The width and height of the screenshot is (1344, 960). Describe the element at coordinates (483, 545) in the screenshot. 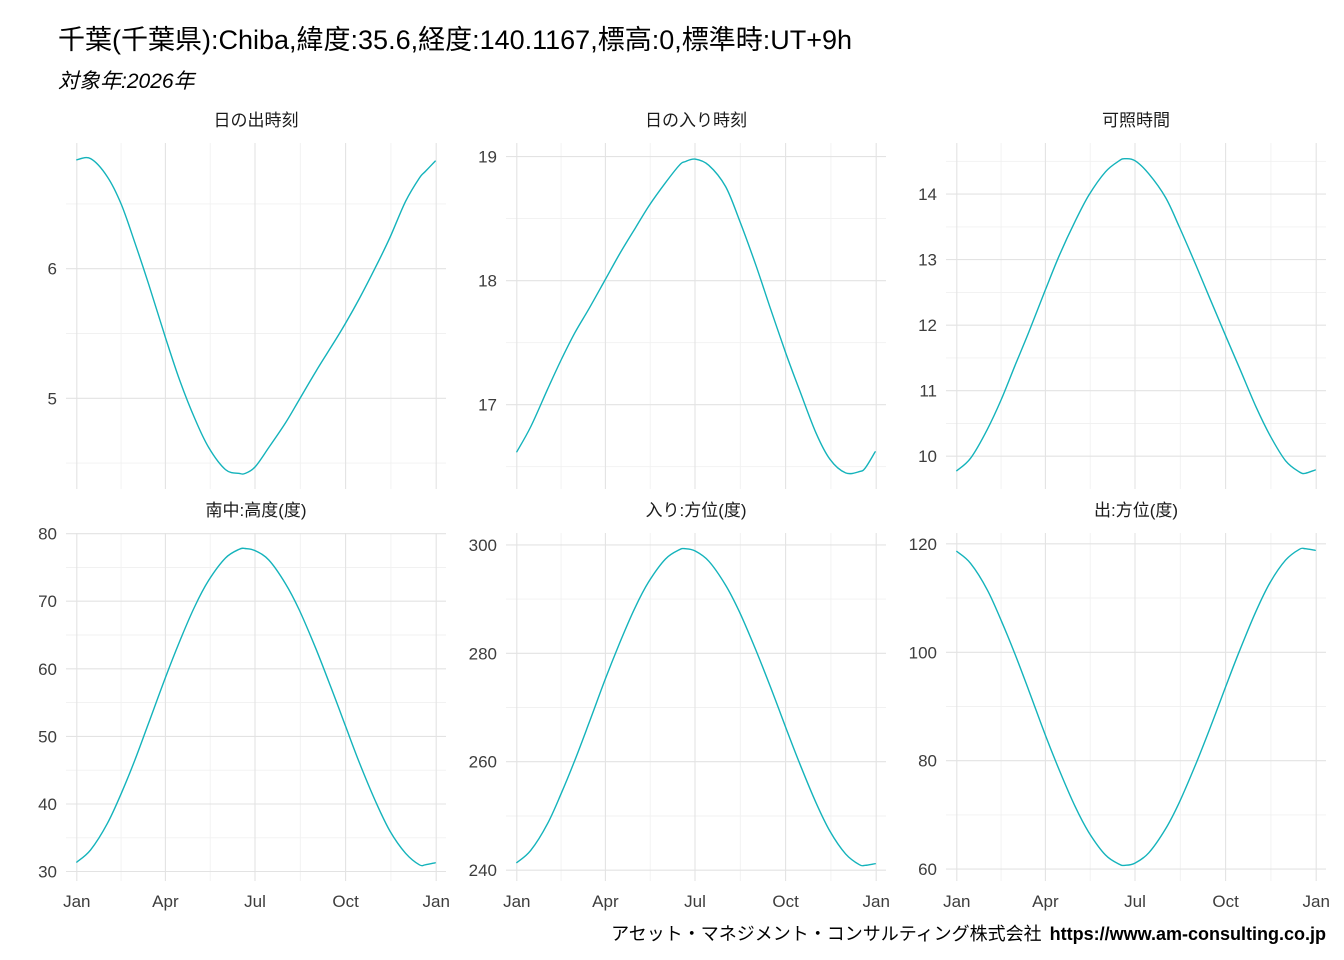

I see `y-tick-label: 300` at that location.